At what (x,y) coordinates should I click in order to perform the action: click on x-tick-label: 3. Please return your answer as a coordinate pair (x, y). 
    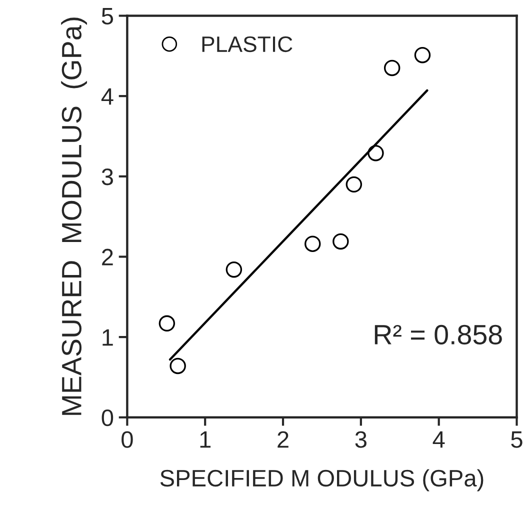
    Looking at the image, I should click on (360, 439).